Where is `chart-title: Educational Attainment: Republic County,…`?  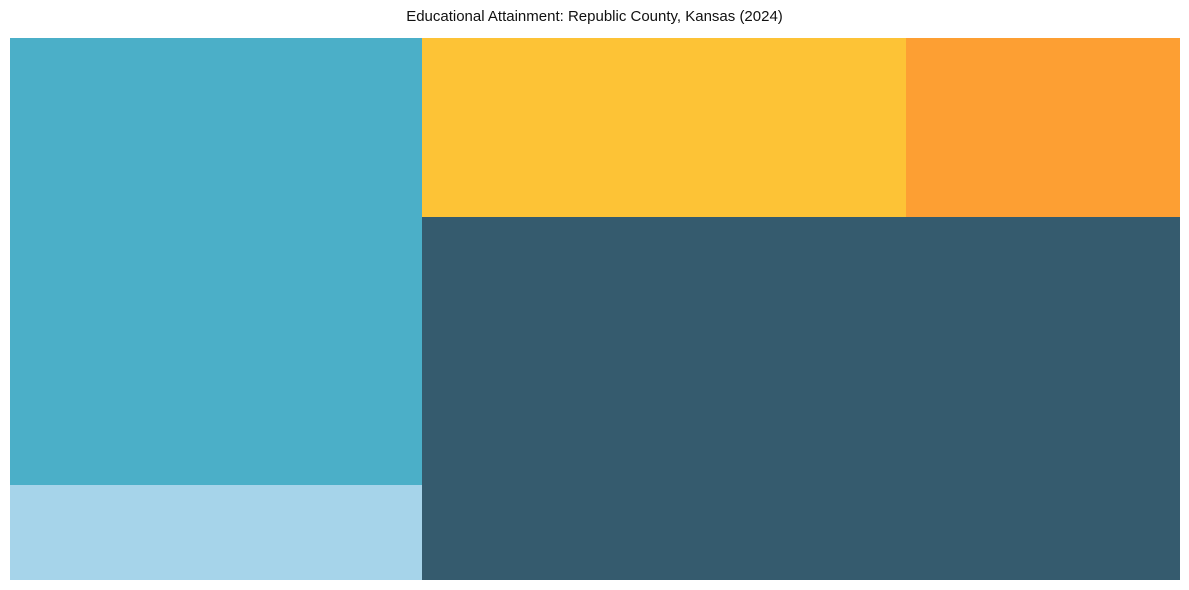 chart-title: Educational Attainment: Republic County,… is located at coordinates (594, 16).